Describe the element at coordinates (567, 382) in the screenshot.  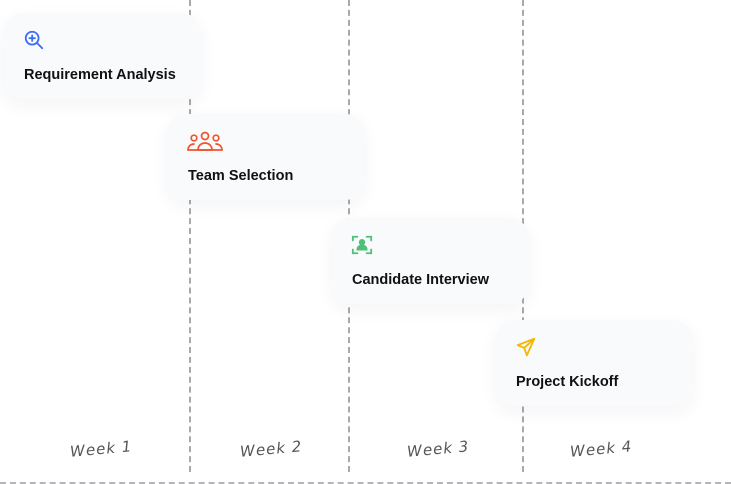
I see `step-title: Project Kickoff` at that location.